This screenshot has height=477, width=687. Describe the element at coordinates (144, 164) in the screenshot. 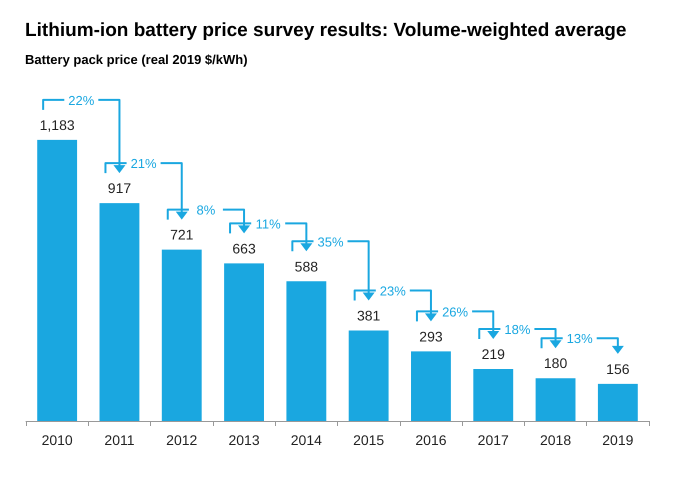

I see `annotation: 21%` at that location.